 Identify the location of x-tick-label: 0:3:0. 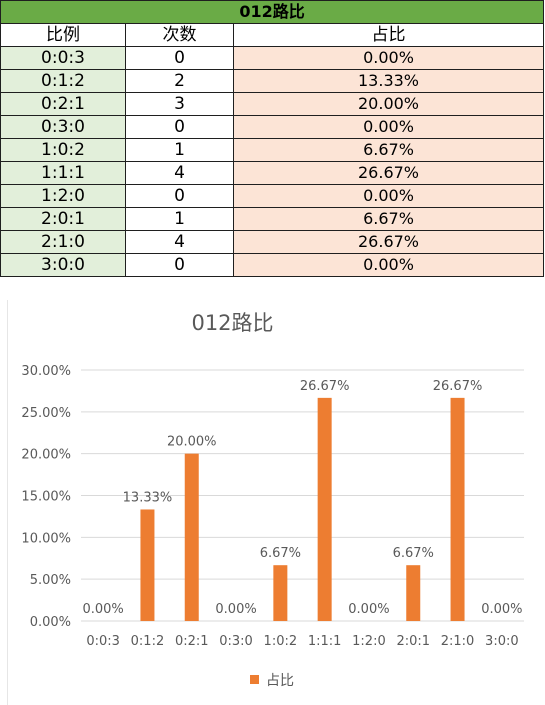
(236, 641).